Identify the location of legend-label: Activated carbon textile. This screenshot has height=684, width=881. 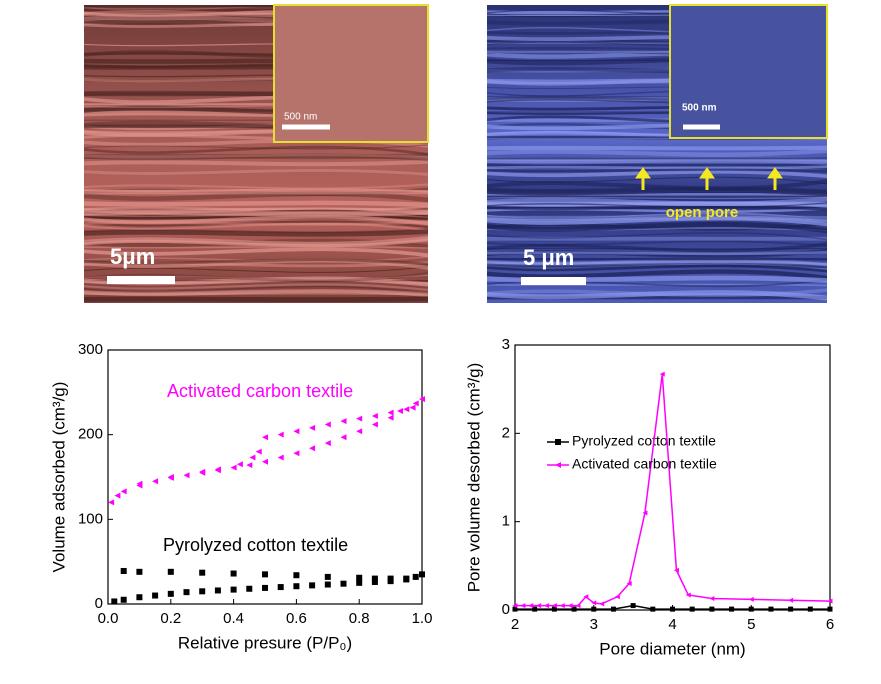
(644, 464).